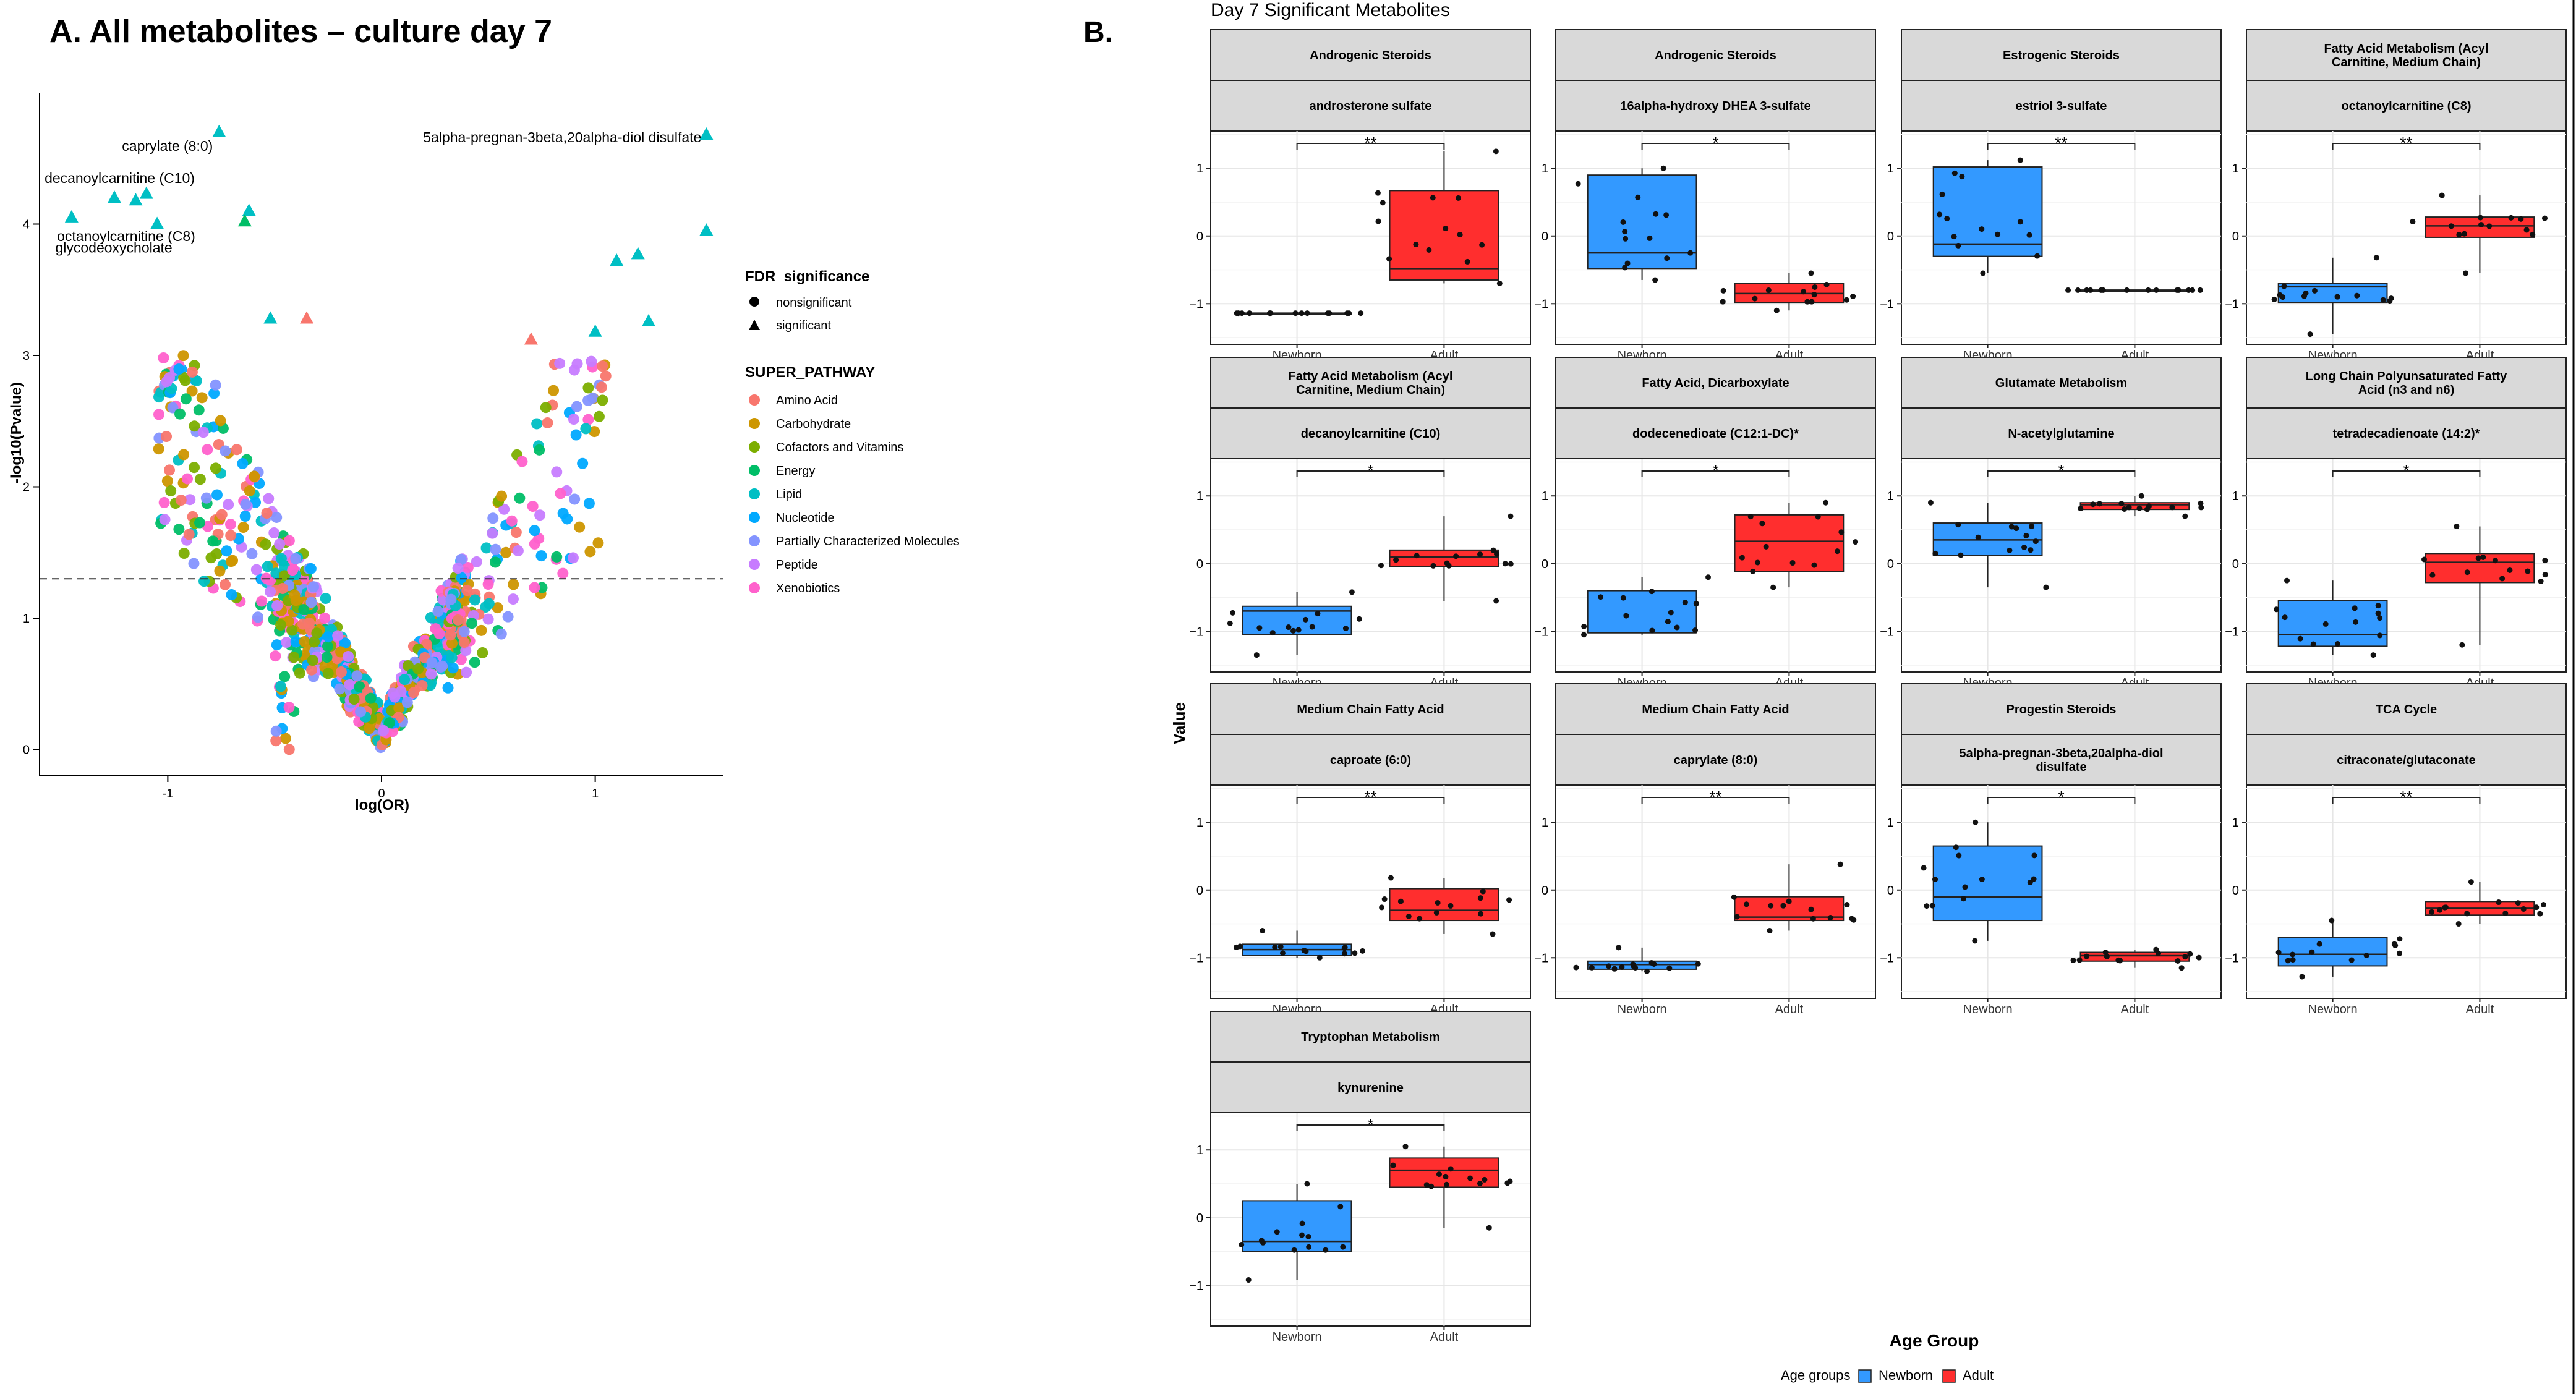 The image size is (2576, 1394). Describe the element at coordinates (1716, 760) in the screenshot. I see `metabolite-label: caprylate (8:0)` at that location.